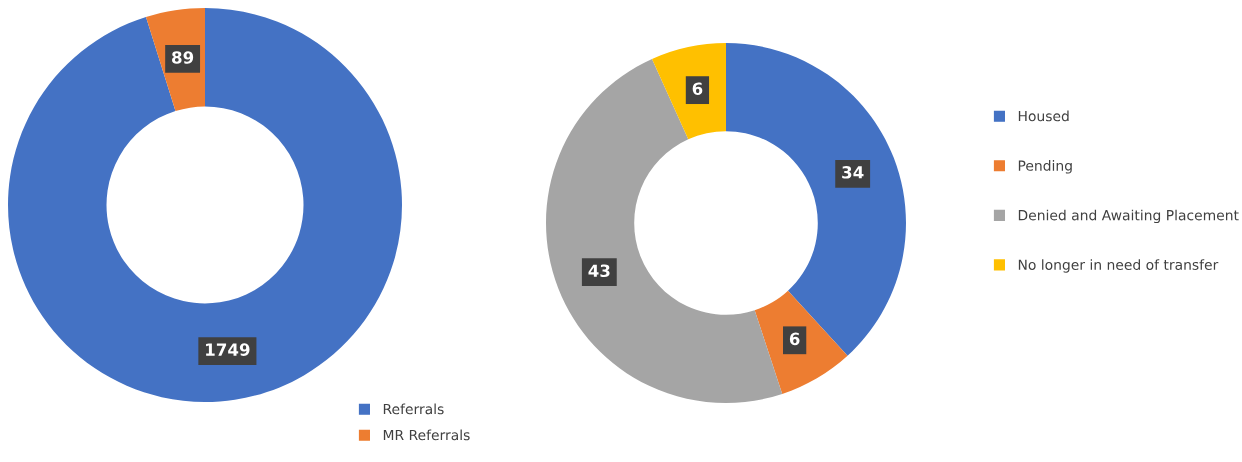 The width and height of the screenshot is (1242, 462). What do you see at coordinates (853, 172) in the screenshot?
I see `data-label: 34` at bounding box center [853, 172].